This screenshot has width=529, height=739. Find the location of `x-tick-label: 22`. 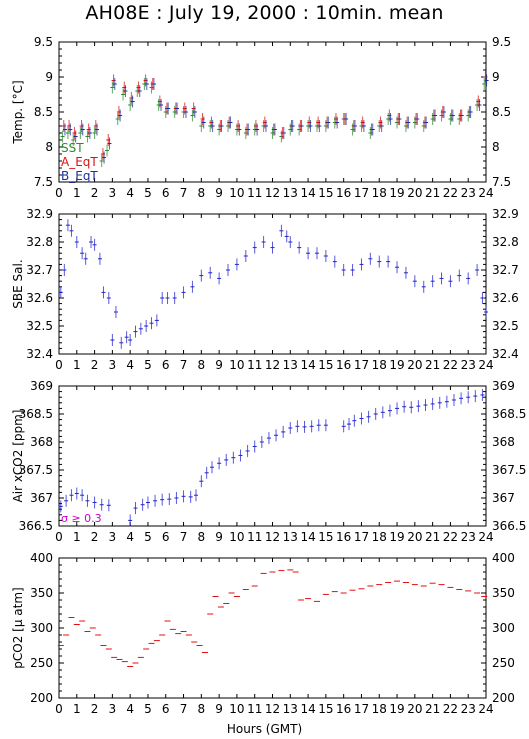

x-tick-label: 22 is located at coordinates (450, 193).